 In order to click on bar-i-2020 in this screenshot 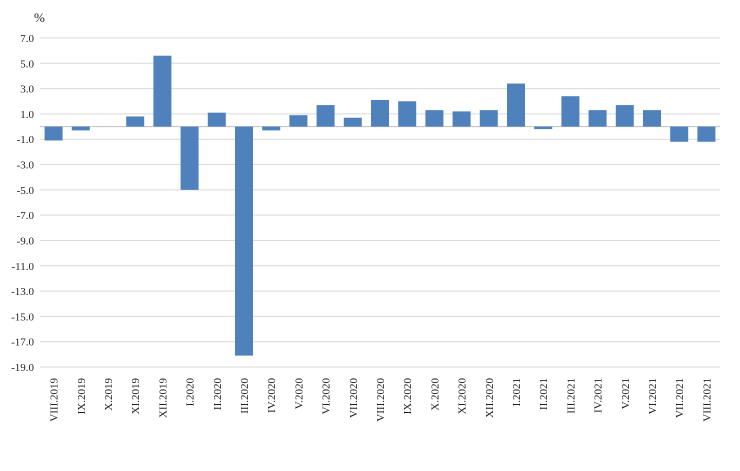, I will do `click(189, 158)`.